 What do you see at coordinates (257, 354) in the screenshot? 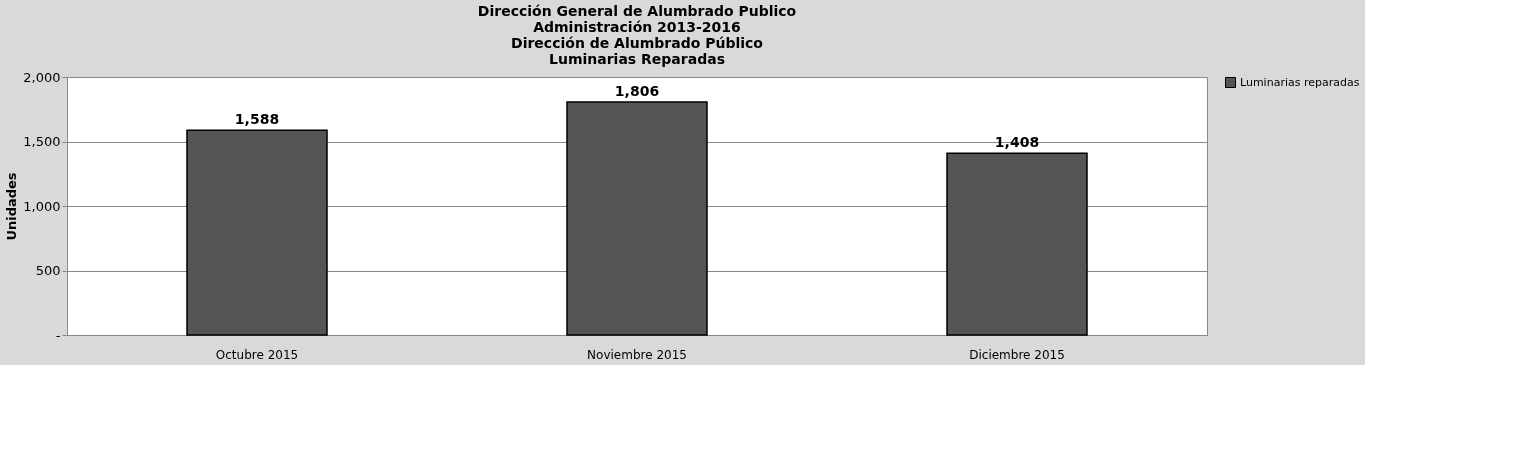
I see `x-tick-label: Octubre 2015` at bounding box center [257, 354].